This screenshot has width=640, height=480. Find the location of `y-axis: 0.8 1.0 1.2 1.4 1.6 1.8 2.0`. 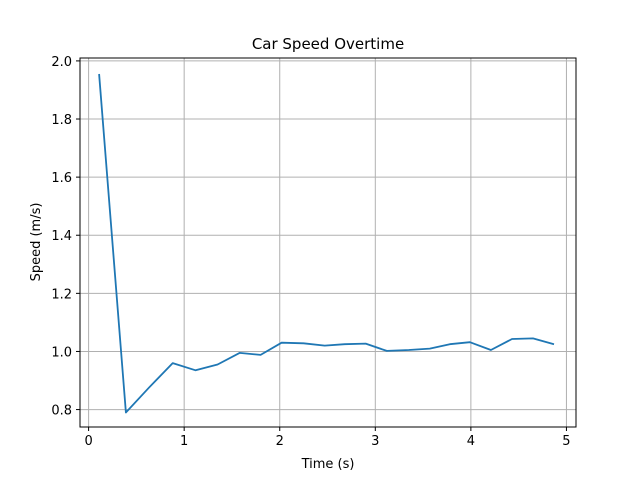

y-axis: 0.8 1.0 1.2 1.4 1.6 1.8 2.0 is located at coordinates (65, 237).